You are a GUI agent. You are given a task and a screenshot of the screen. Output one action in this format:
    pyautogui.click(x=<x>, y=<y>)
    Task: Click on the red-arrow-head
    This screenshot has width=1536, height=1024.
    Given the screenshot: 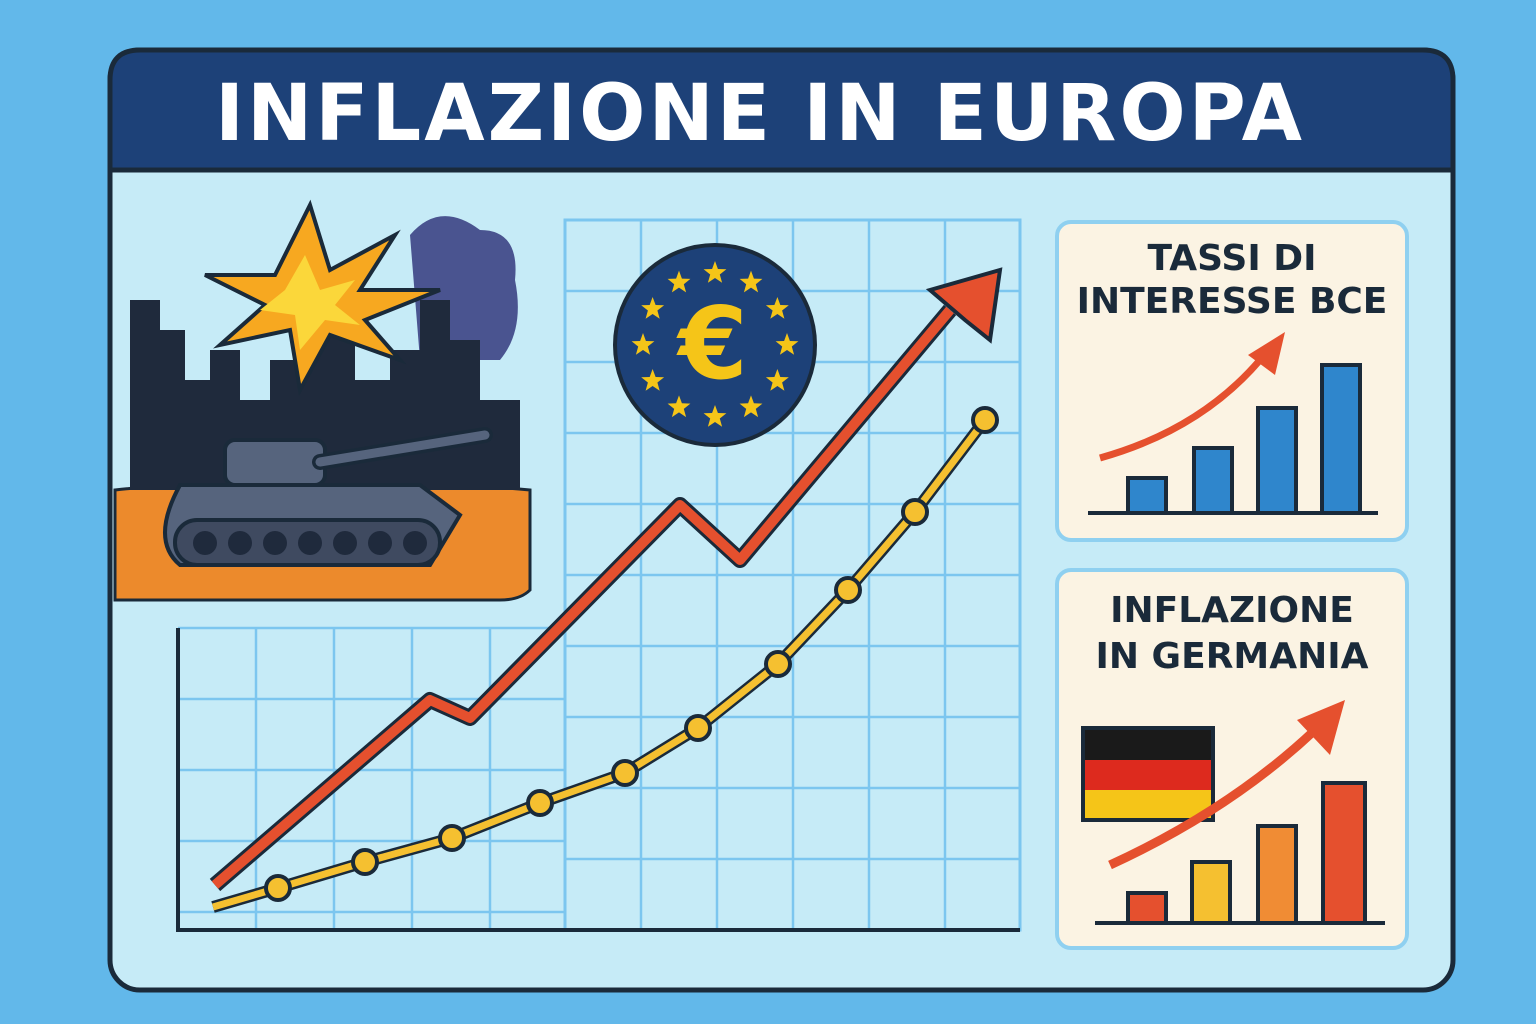 What is the action you would take?
    pyautogui.click(x=964, y=305)
    